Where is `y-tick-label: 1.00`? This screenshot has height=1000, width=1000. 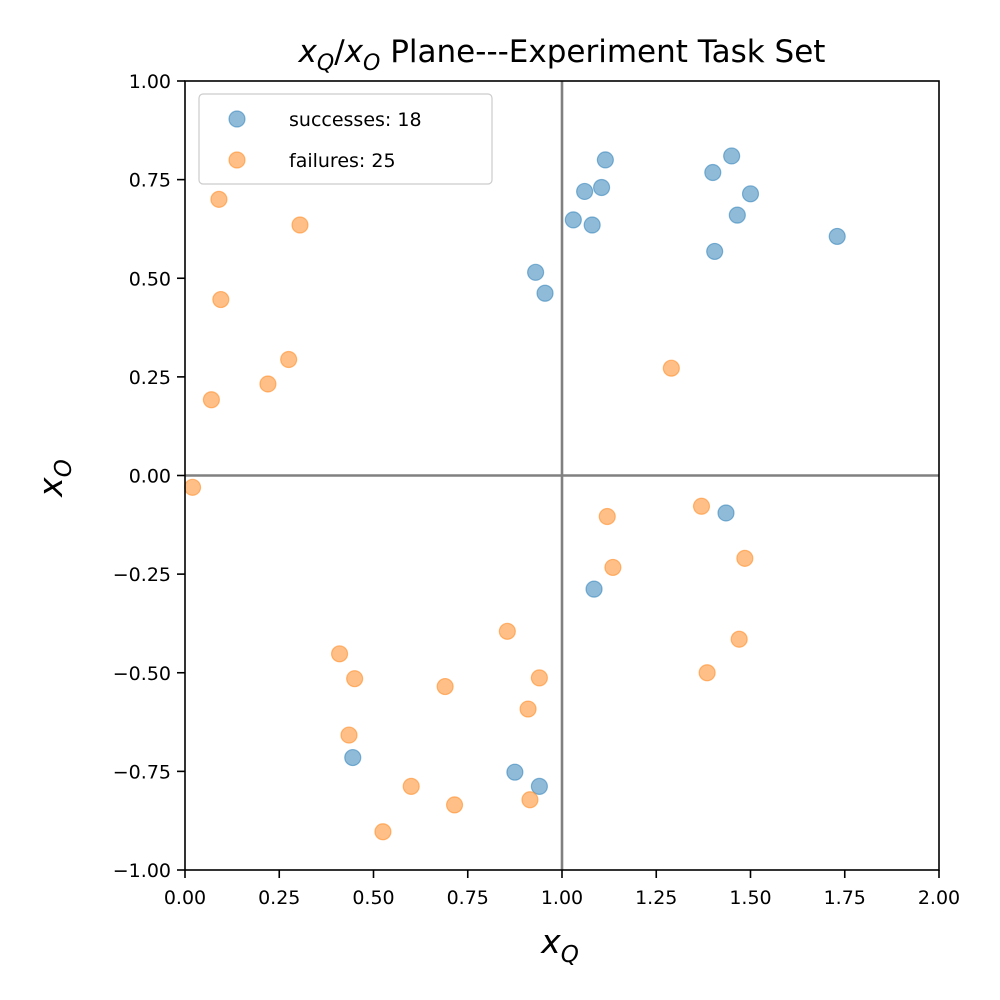
y-tick-label: 1.00 is located at coordinates (150, 82).